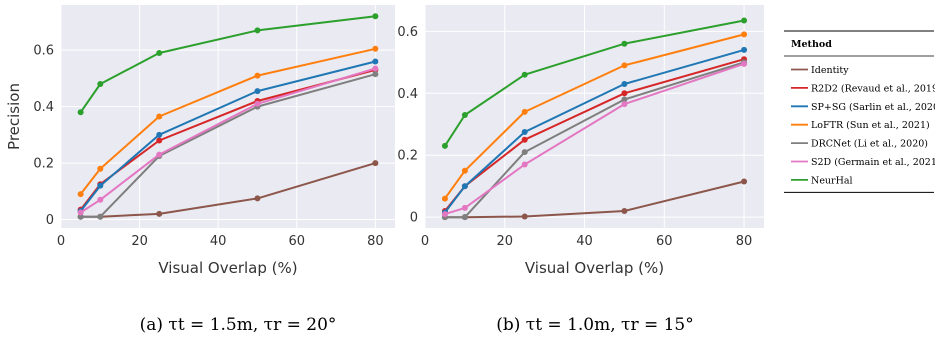  I want to click on legend-item: Identity, so click(820, 70).